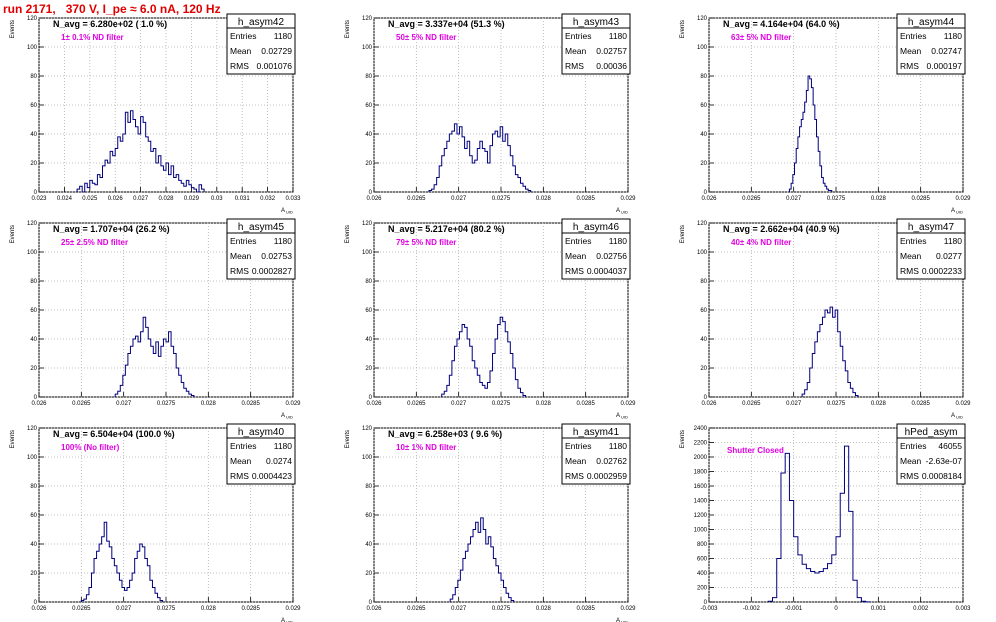  Describe the element at coordinates (944, 461) in the screenshot. I see `stats-value-mean: -2.63e-07` at that location.